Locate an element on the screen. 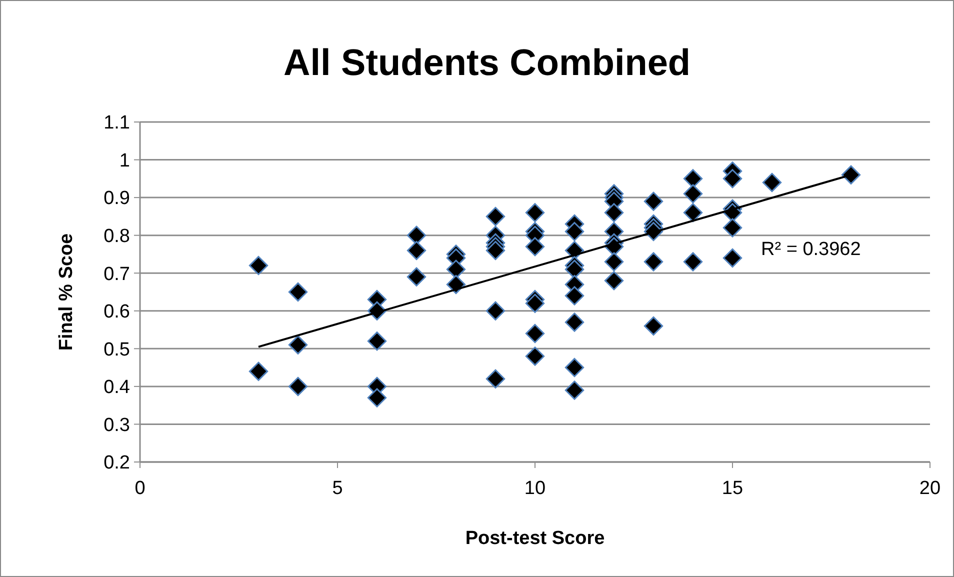 Image resolution: width=954 pixels, height=577 pixels. x-tick-label: 5 is located at coordinates (337, 488).